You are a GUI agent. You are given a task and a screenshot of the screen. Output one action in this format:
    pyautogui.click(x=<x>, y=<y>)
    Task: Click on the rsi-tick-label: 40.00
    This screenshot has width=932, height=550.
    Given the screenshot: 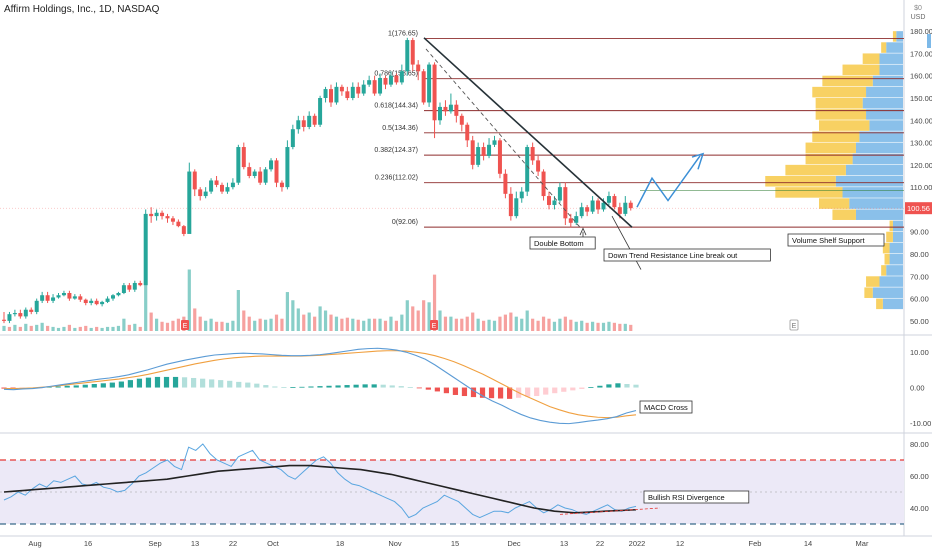 What is the action you would take?
    pyautogui.click(x=919, y=508)
    